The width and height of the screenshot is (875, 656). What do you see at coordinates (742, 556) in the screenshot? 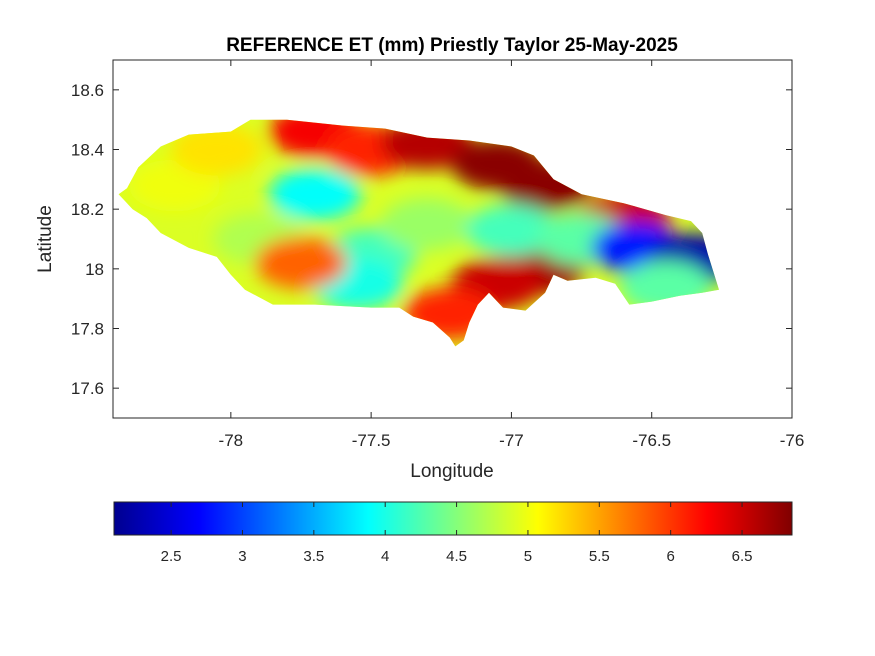
I see `colorbar-tick-label: 6.5` at bounding box center [742, 556].